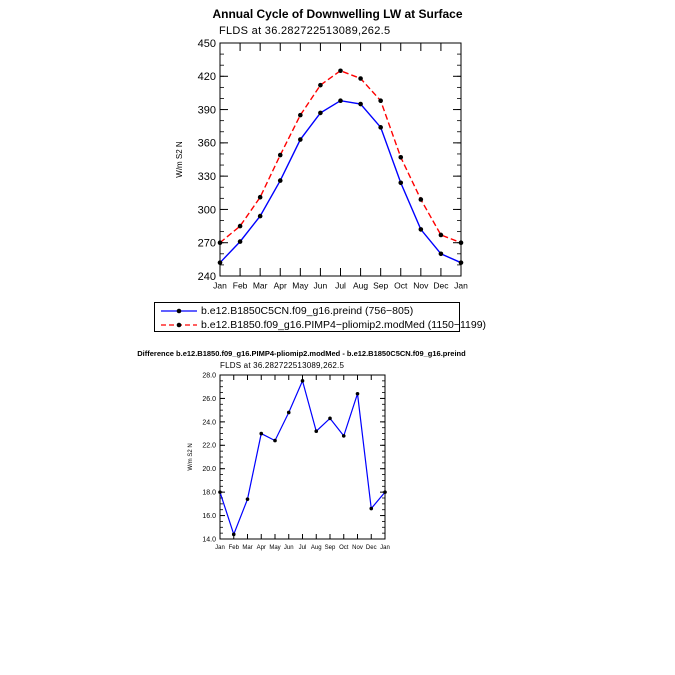 Image resolution: width=675 pixels, height=675 pixels. What do you see at coordinates (360, 286) in the screenshot?
I see `chart1-xtick-label: Aug` at bounding box center [360, 286].